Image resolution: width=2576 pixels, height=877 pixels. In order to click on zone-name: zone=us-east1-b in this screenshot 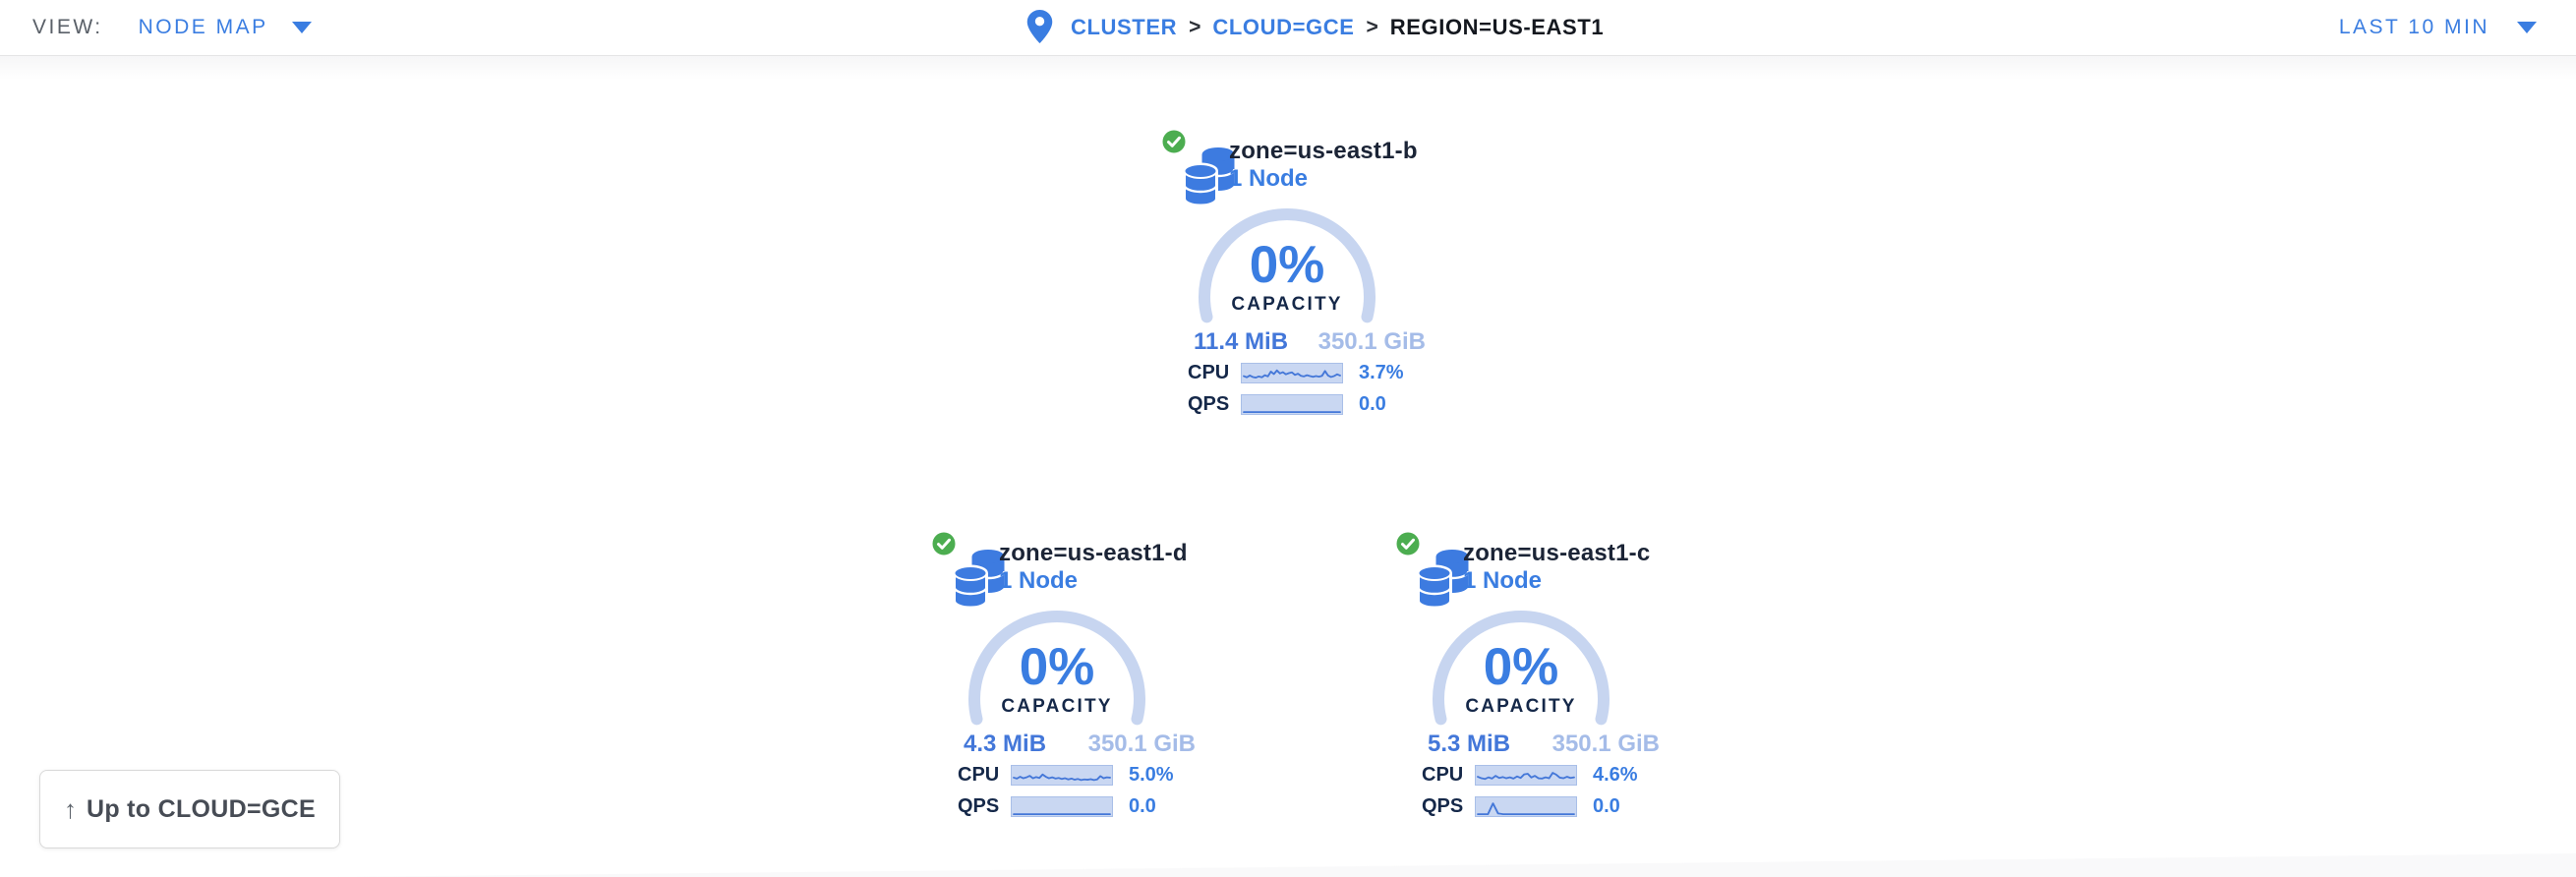, I will do `click(1323, 151)`.